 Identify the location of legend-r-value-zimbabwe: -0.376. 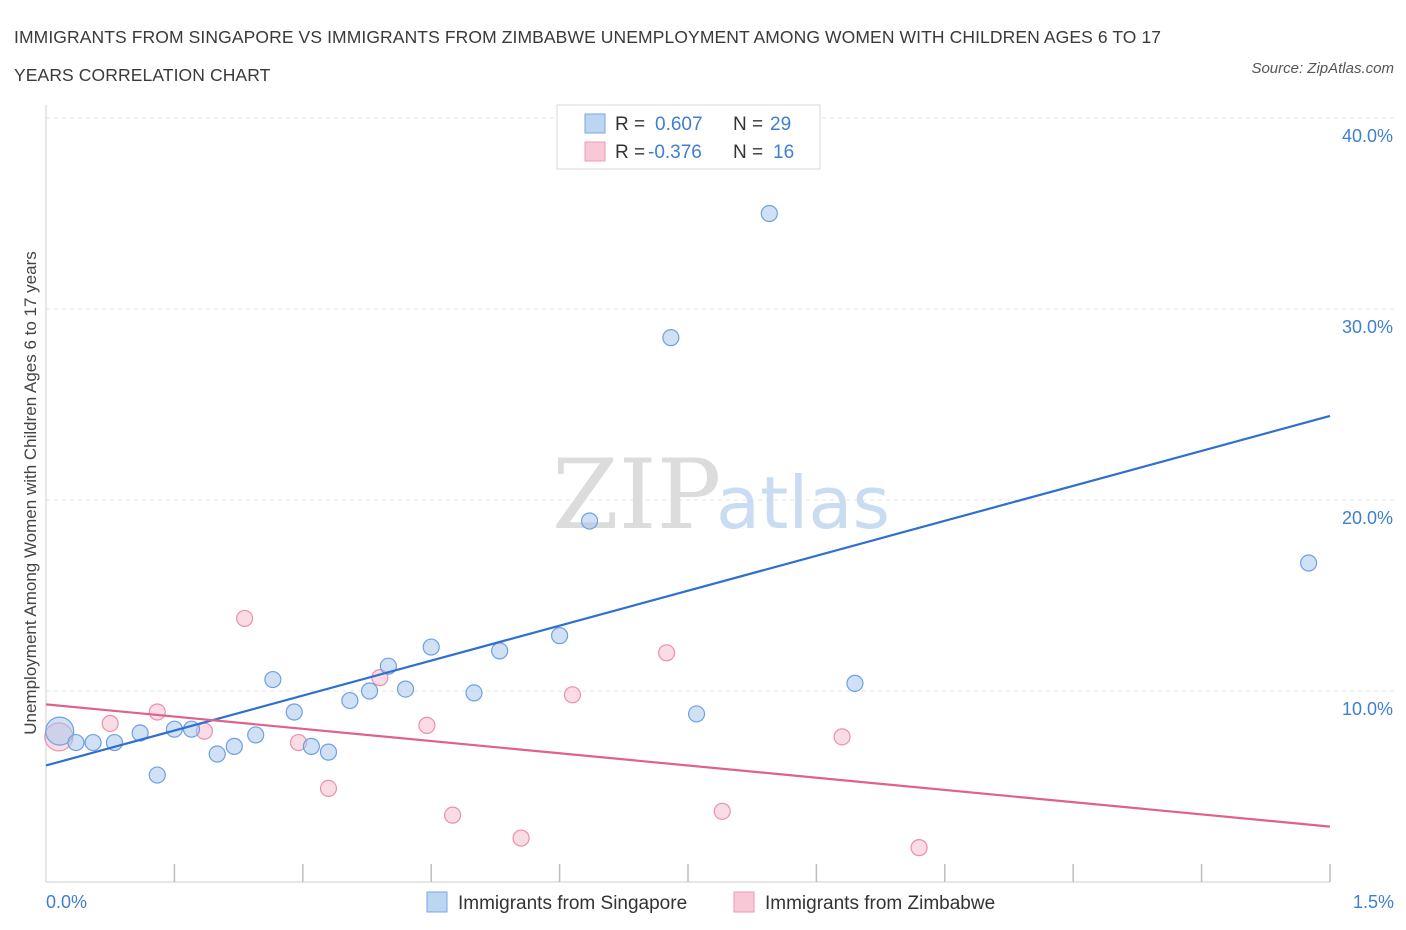
(675, 152).